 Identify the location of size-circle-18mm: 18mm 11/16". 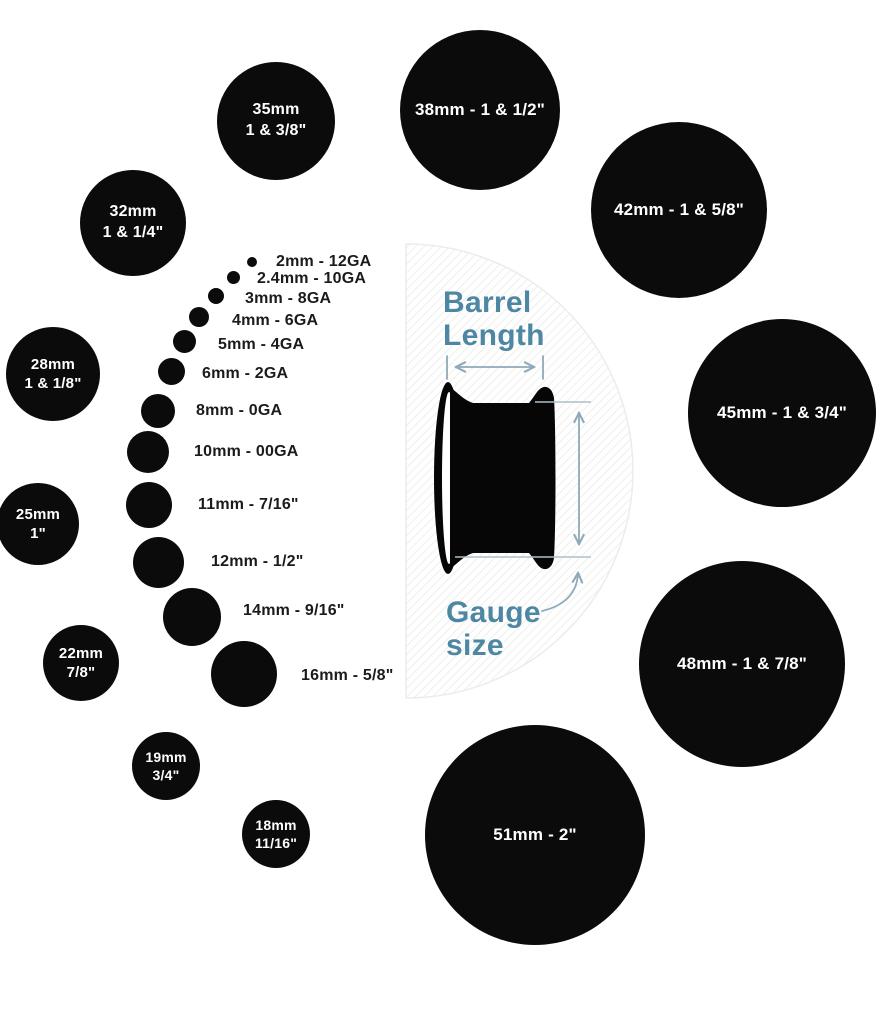
(276, 834).